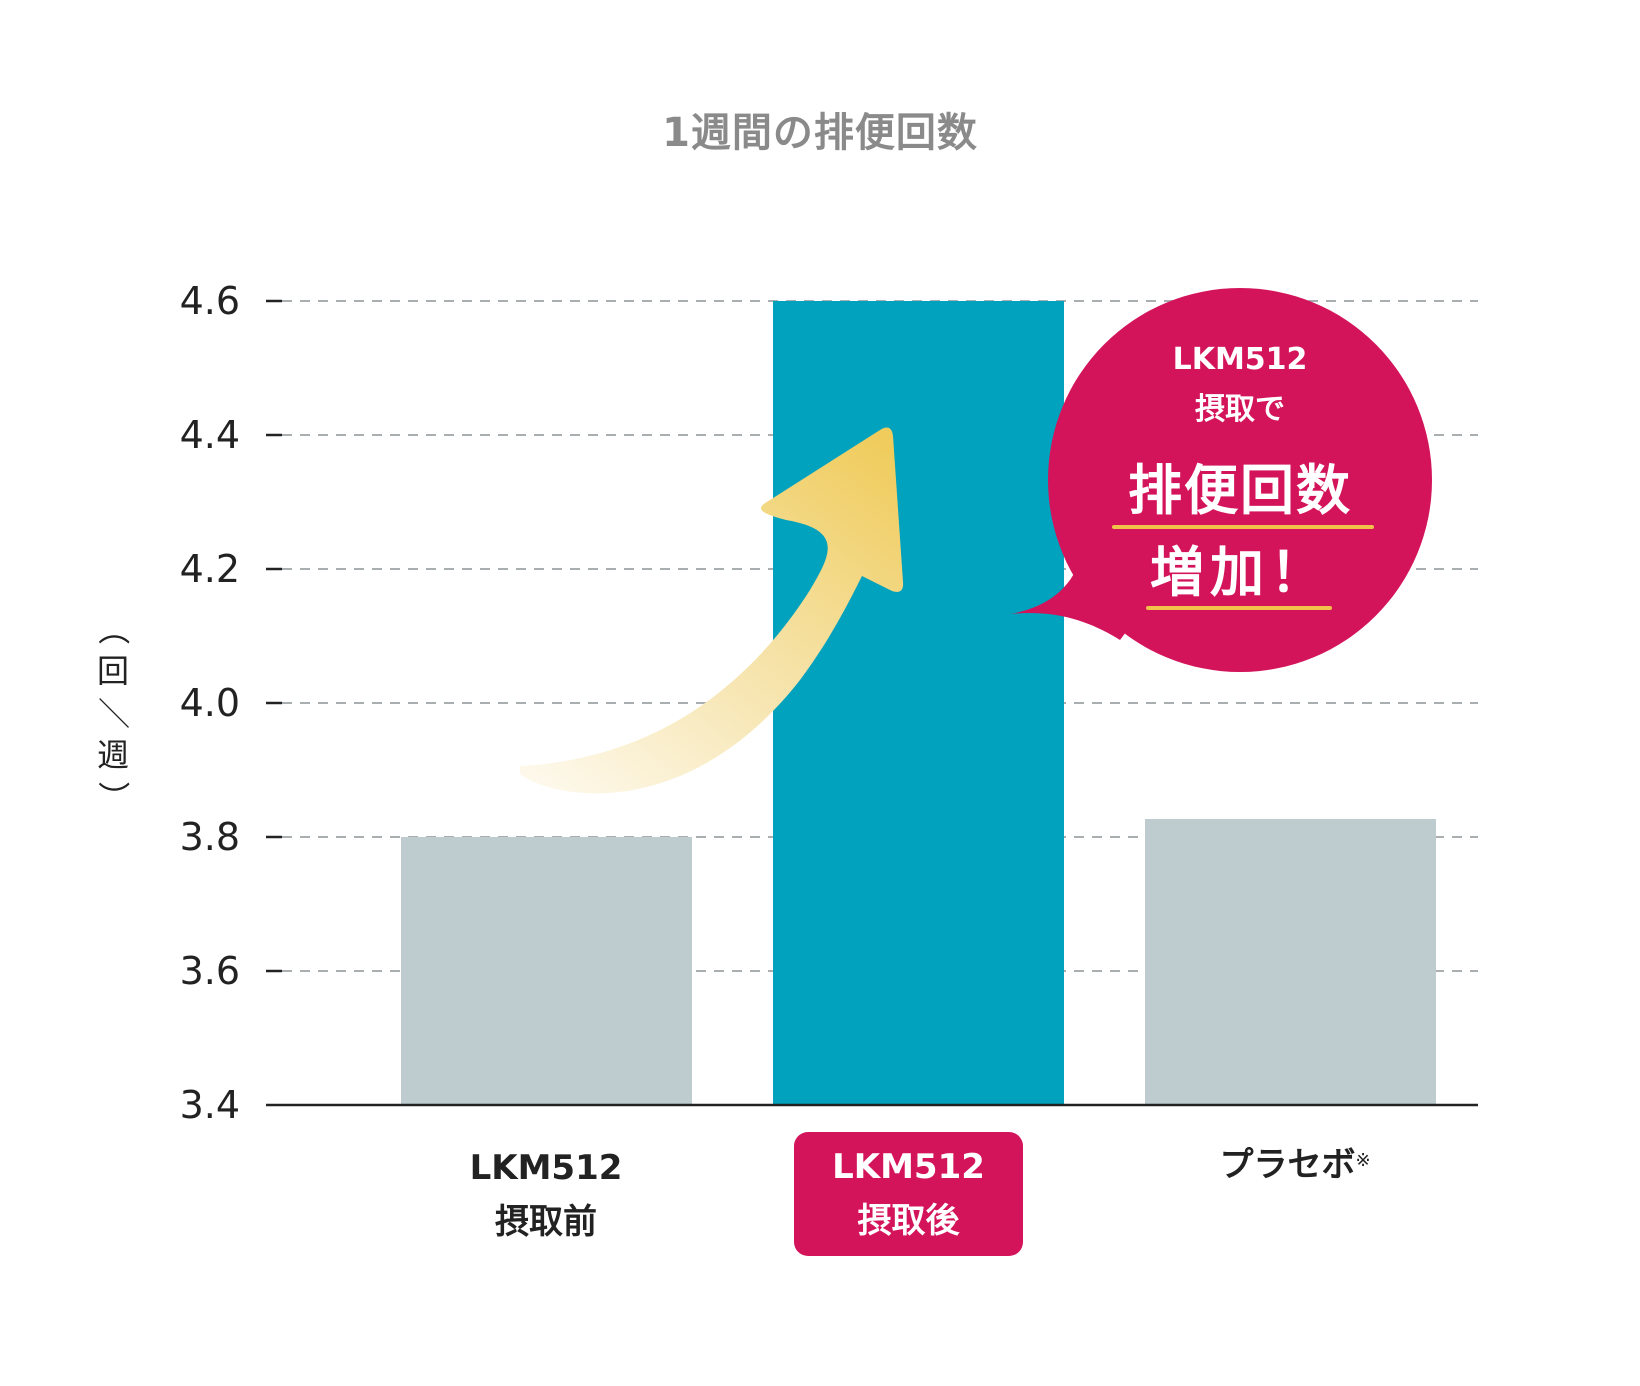  What do you see at coordinates (820, 133) in the screenshot?
I see `chart-title: 1週間の排便回数` at bounding box center [820, 133].